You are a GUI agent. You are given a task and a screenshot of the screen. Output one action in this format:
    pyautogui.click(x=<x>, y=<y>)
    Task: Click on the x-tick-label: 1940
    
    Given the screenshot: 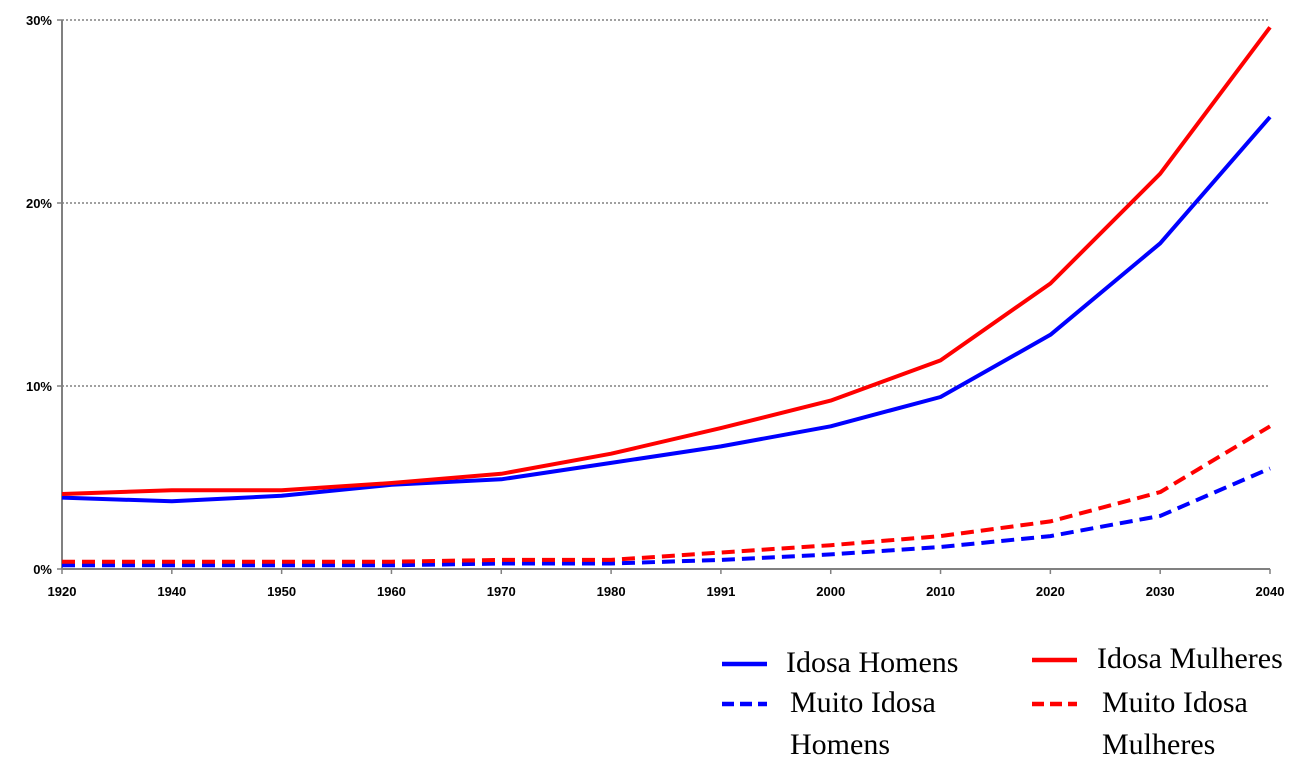 What is the action you would take?
    pyautogui.click(x=171, y=591)
    